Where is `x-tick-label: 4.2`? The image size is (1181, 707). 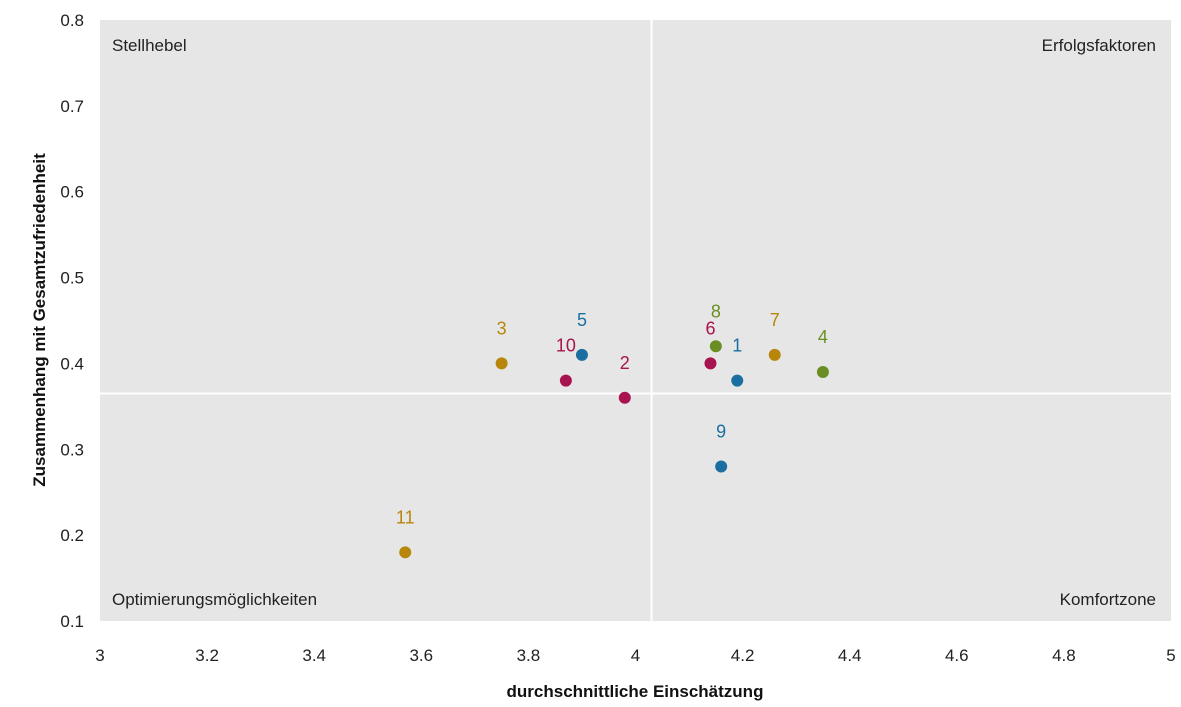
x-tick-label: 4.2 is located at coordinates (743, 655).